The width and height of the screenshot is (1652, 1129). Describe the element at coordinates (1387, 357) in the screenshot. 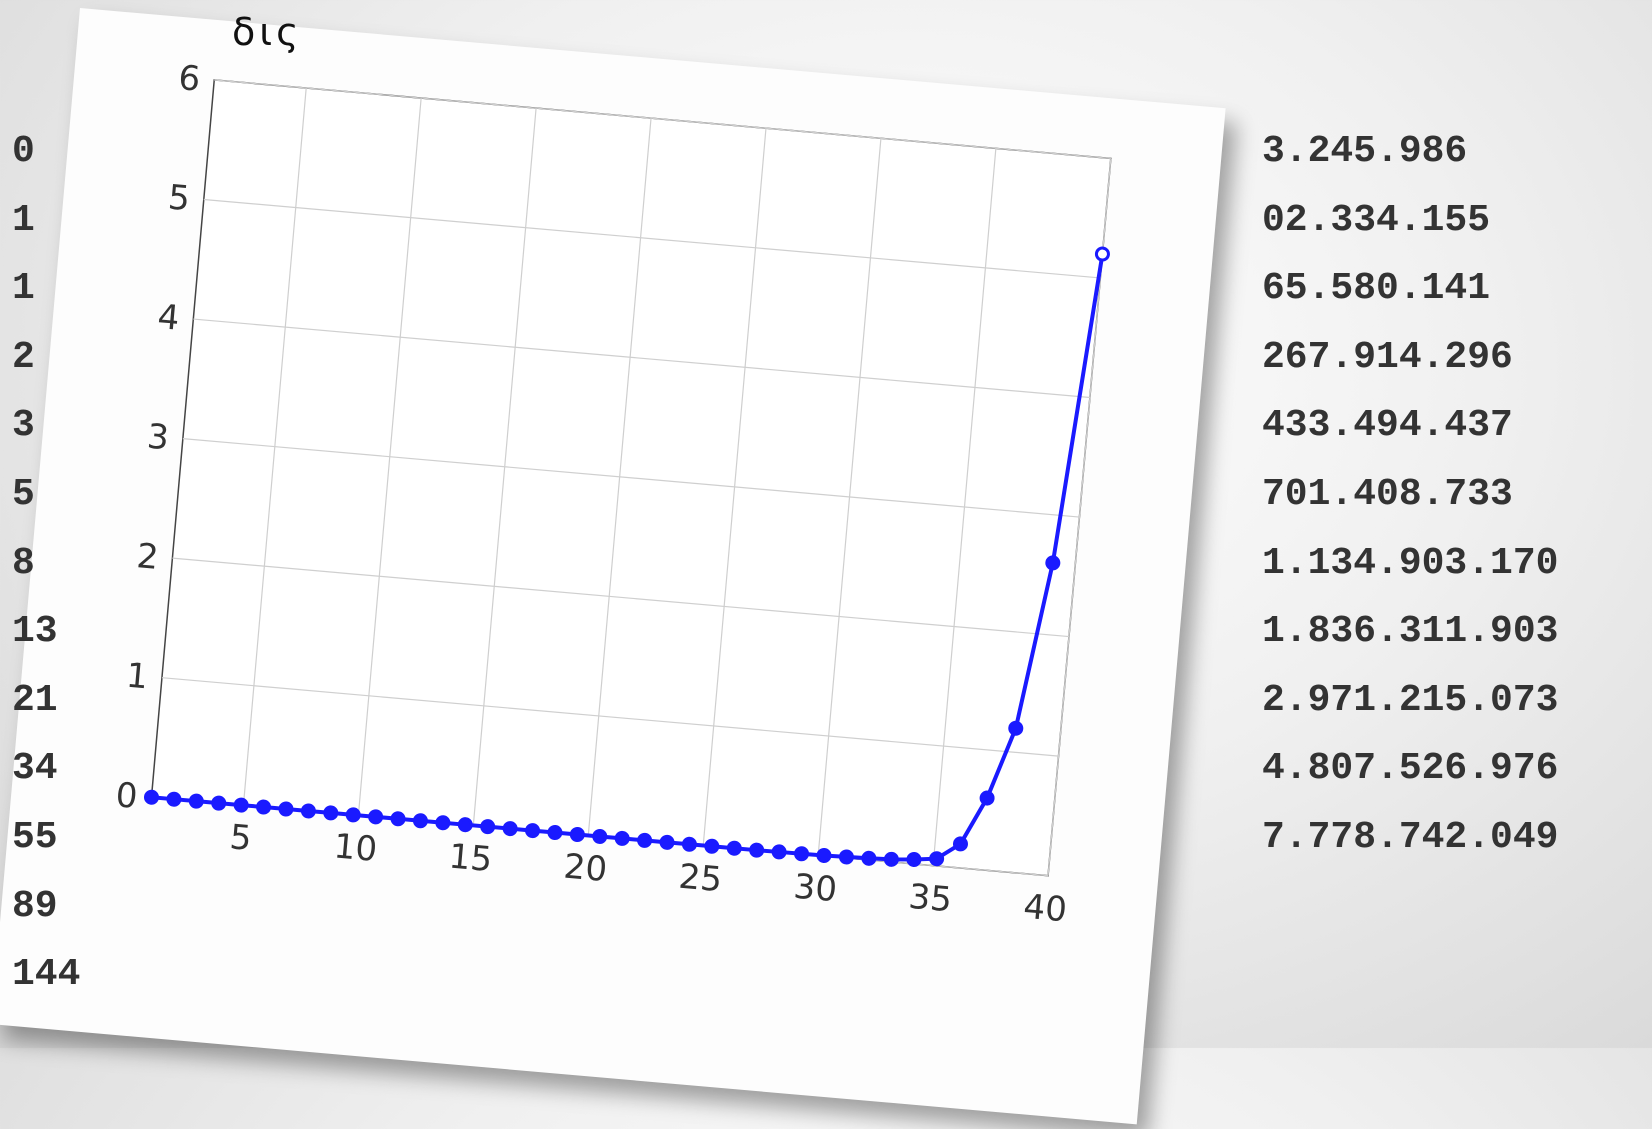

I see `right-number-3: 267.914.296` at that location.